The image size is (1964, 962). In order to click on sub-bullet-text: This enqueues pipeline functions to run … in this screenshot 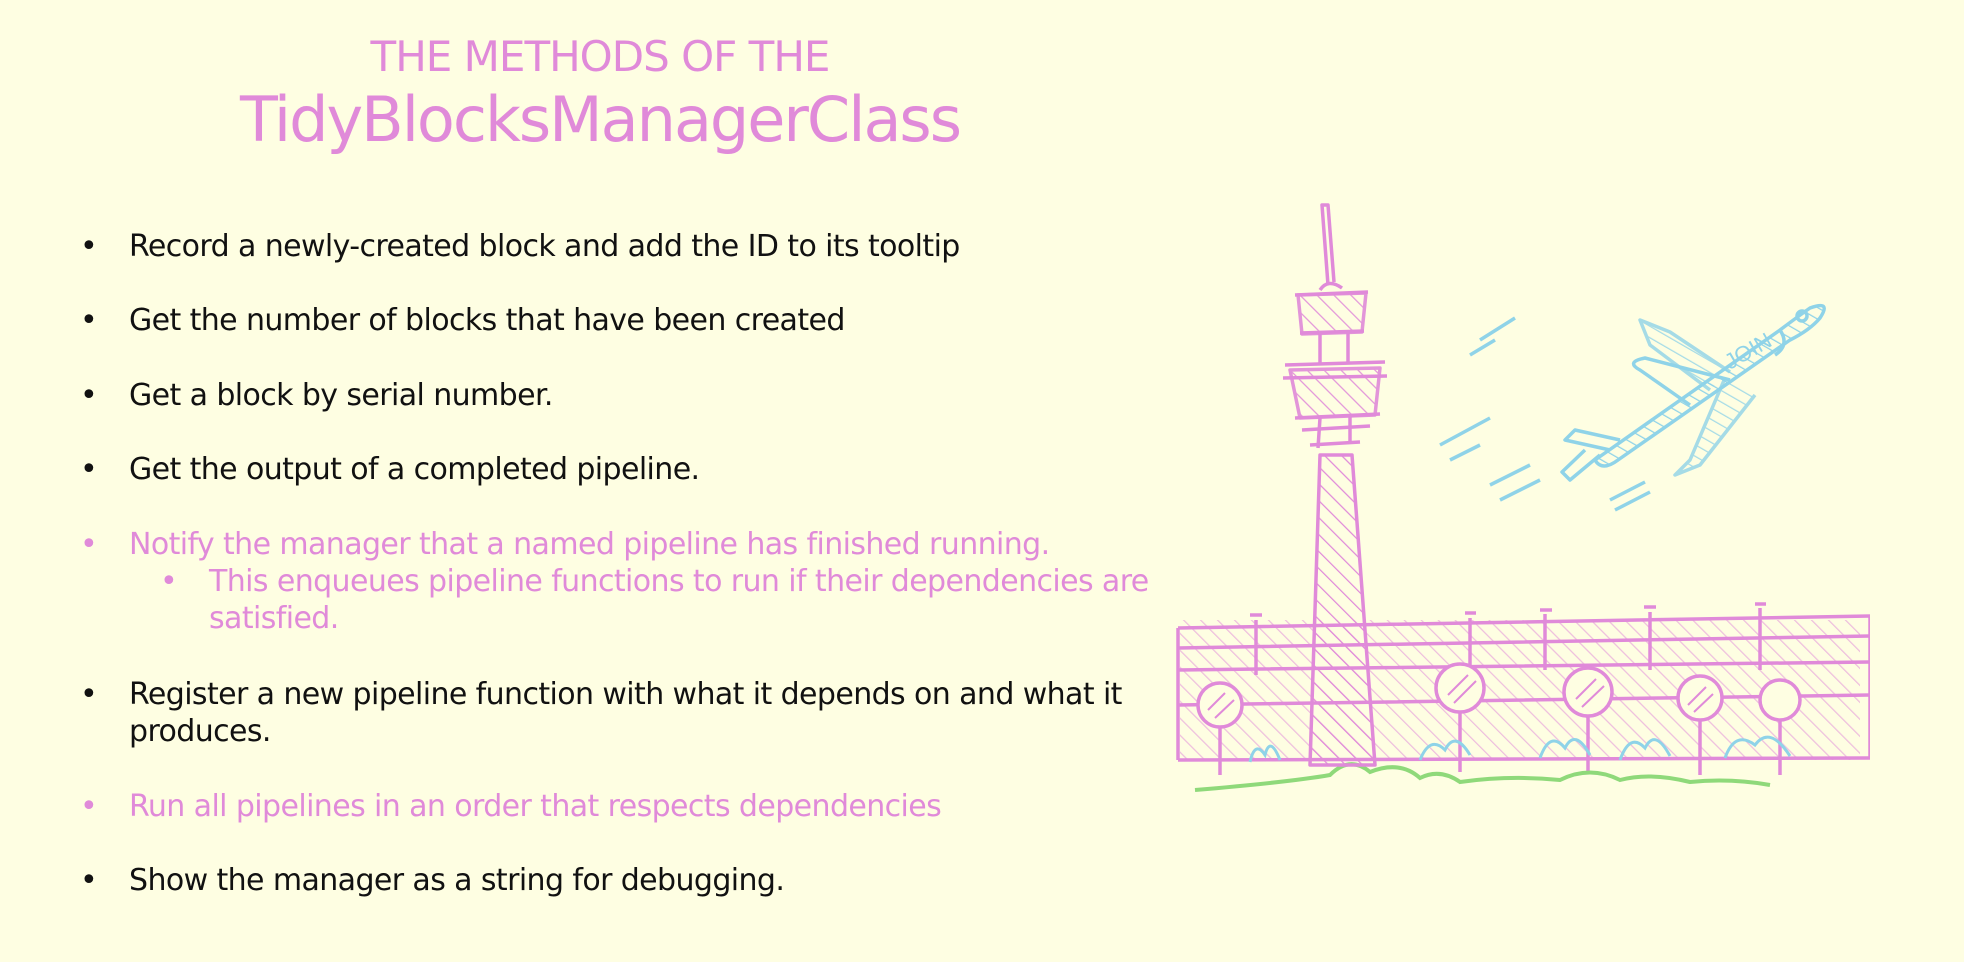, I will do `click(679, 600)`.